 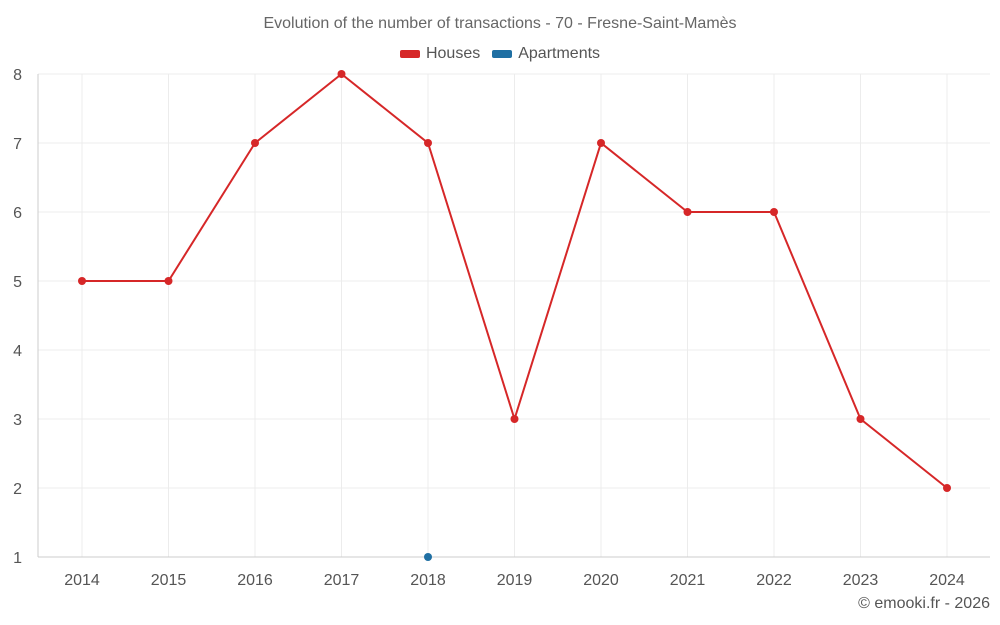 What do you see at coordinates (342, 580) in the screenshot?
I see `x-tick-label: 2017` at bounding box center [342, 580].